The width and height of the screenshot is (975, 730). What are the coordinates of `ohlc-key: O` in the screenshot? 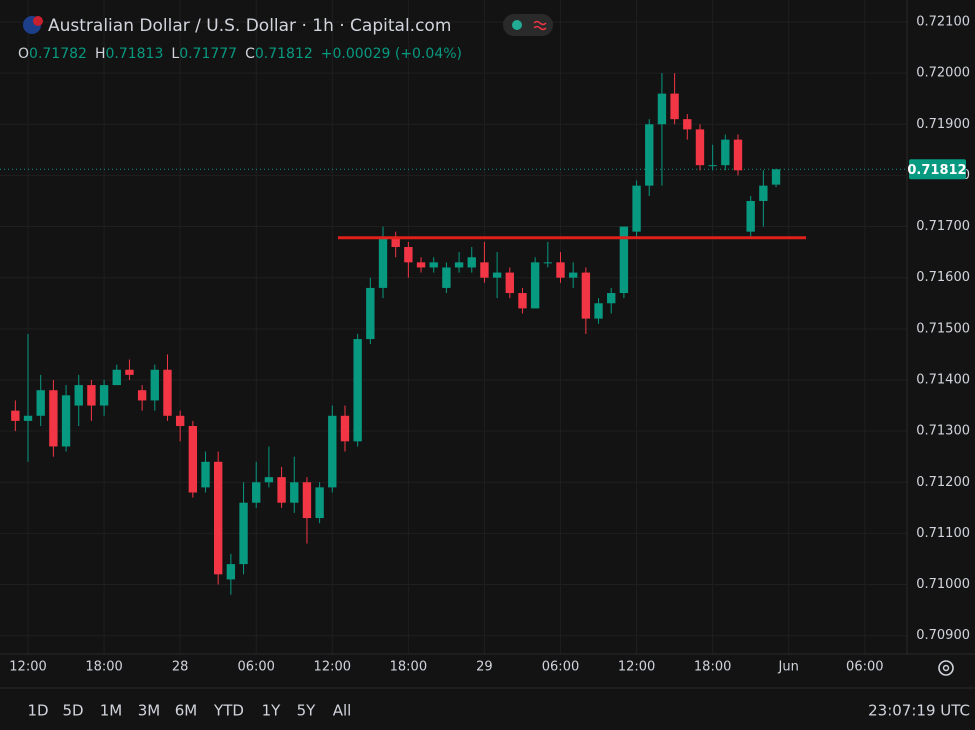 It's located at (23, 54).